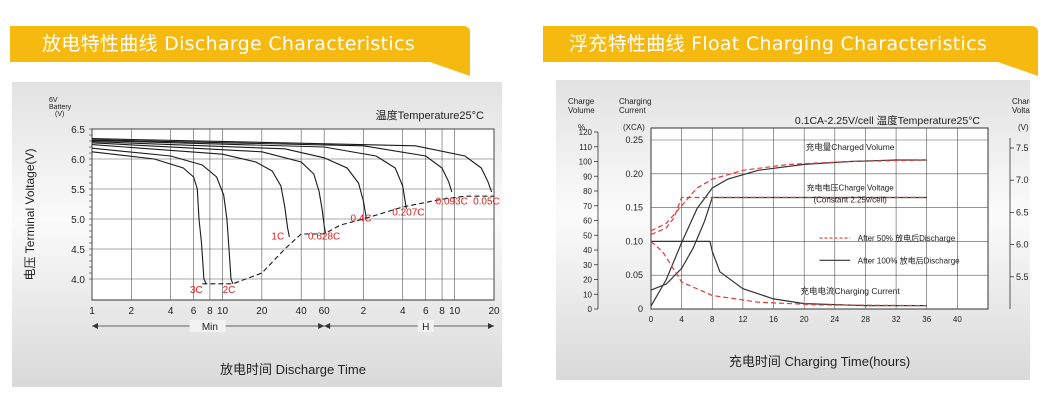 This screenshot has height=415, width=1056. Describe the element at coordinates (587, 191) in the screenshot. I see `volume-tick-label: 80` at that location.